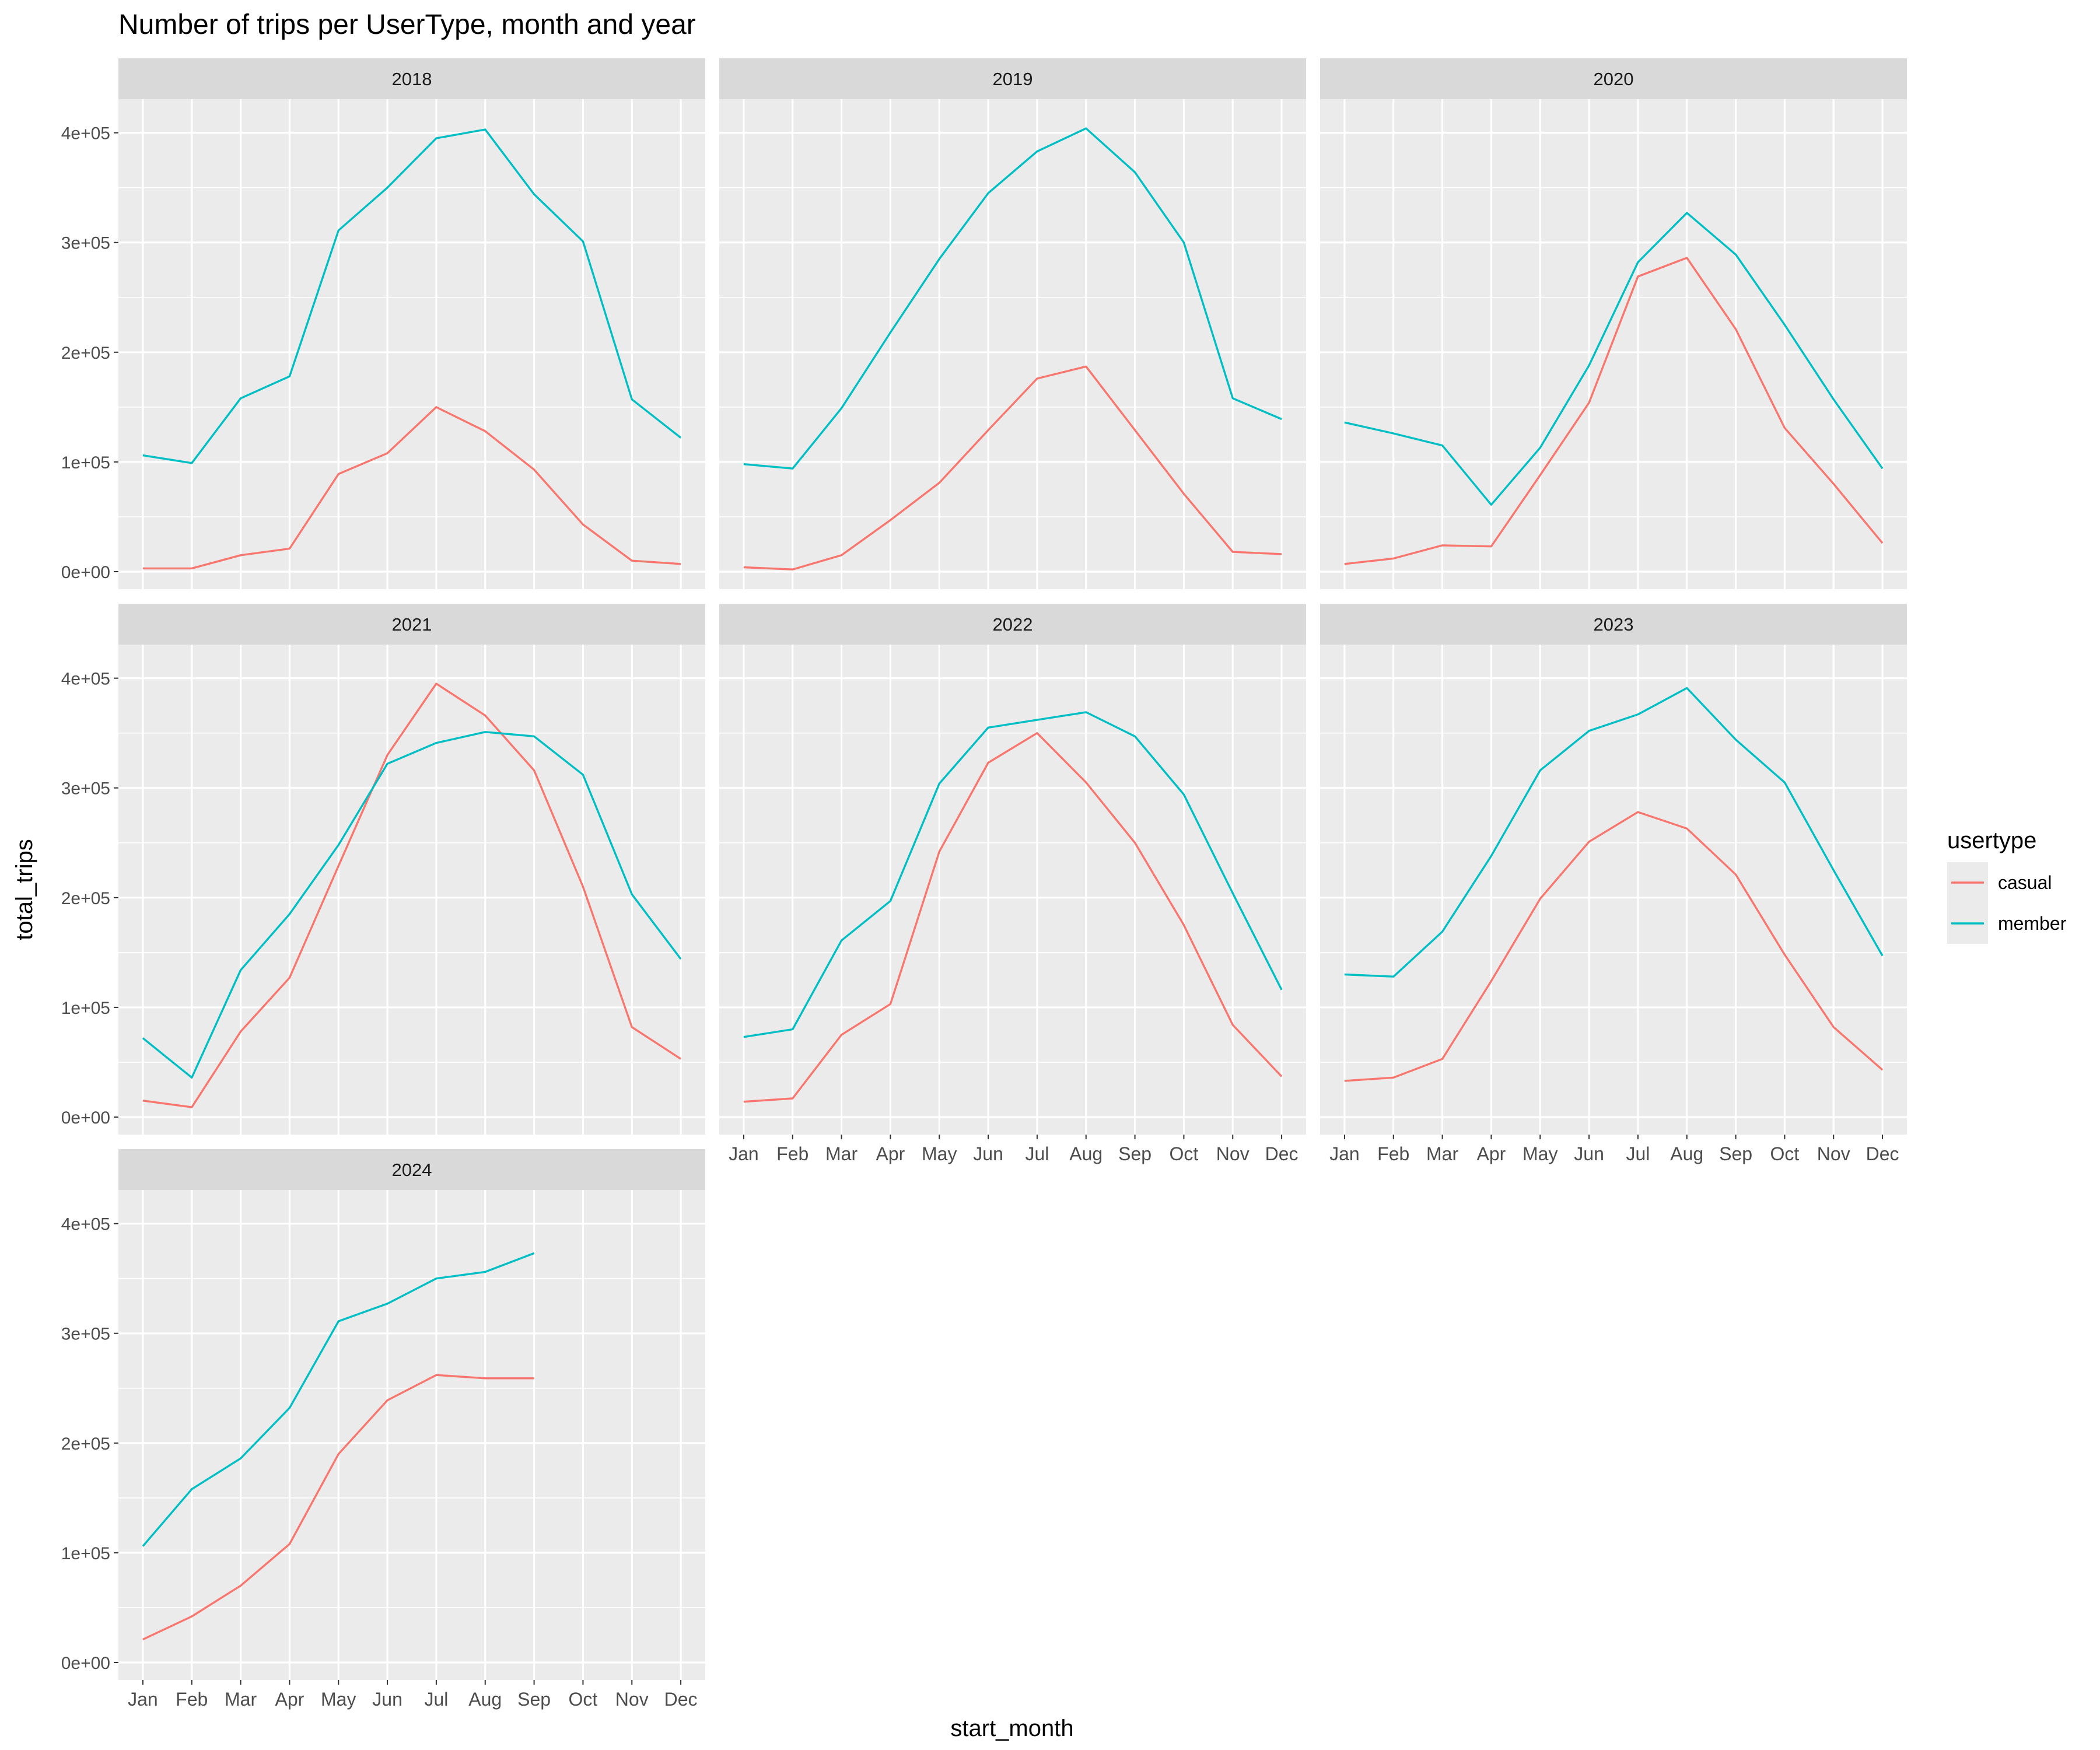 The width and height of the screenshot is (2100, 1750). I want to click on facet-2021: 2021 0e+00 1e+05 2e+05 3e+05 4e+05, so click(383, 869).